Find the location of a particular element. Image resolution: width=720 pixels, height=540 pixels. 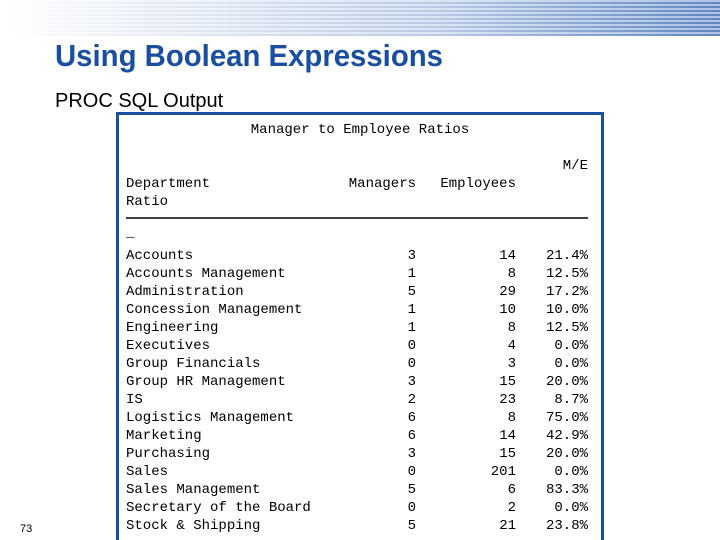

cell-department: Purchasing is located at coordinates (168, 454).